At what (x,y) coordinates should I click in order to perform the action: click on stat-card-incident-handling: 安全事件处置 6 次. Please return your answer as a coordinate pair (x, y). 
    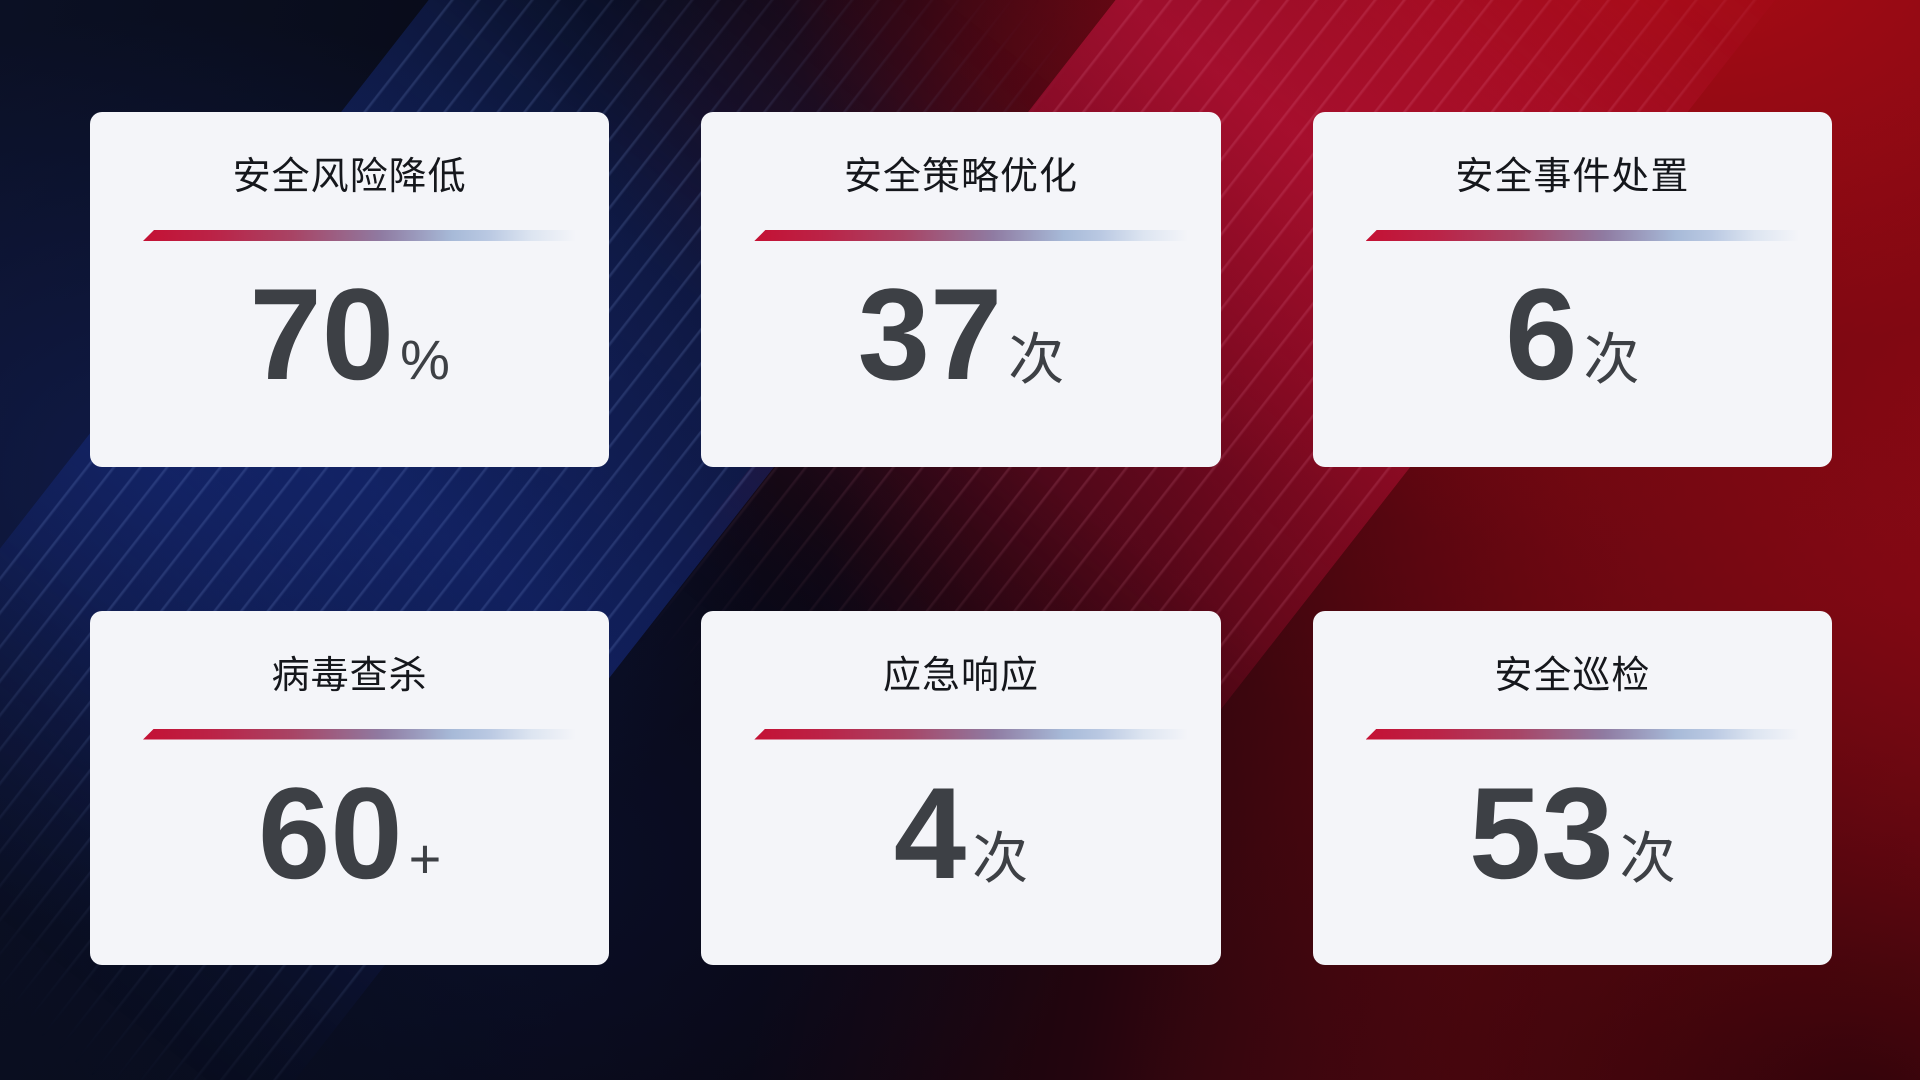
    Looking at the image, I should click on (1572, 289).